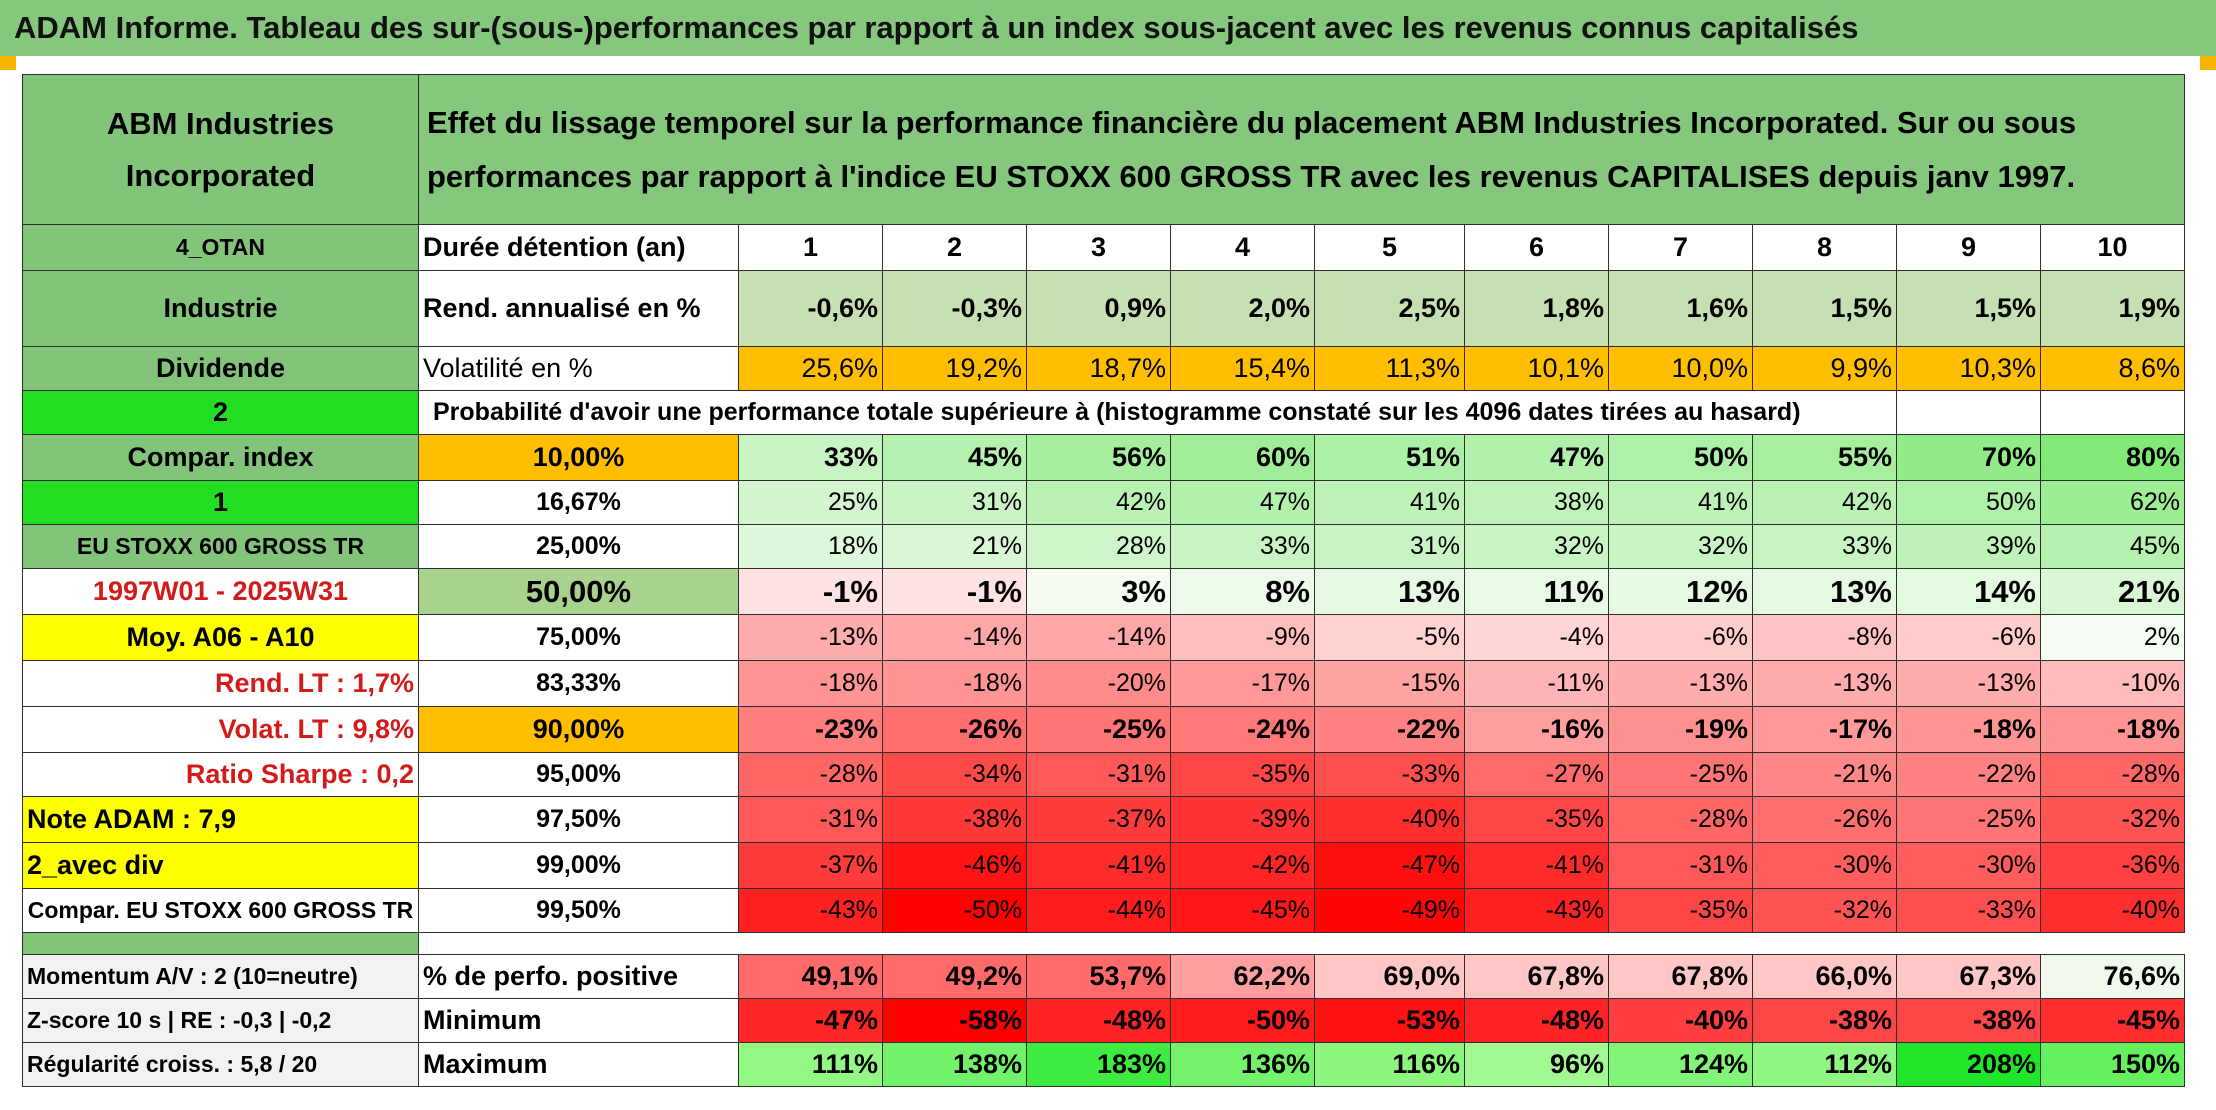  I want to click on year-header: 9, so click(1968, 247).